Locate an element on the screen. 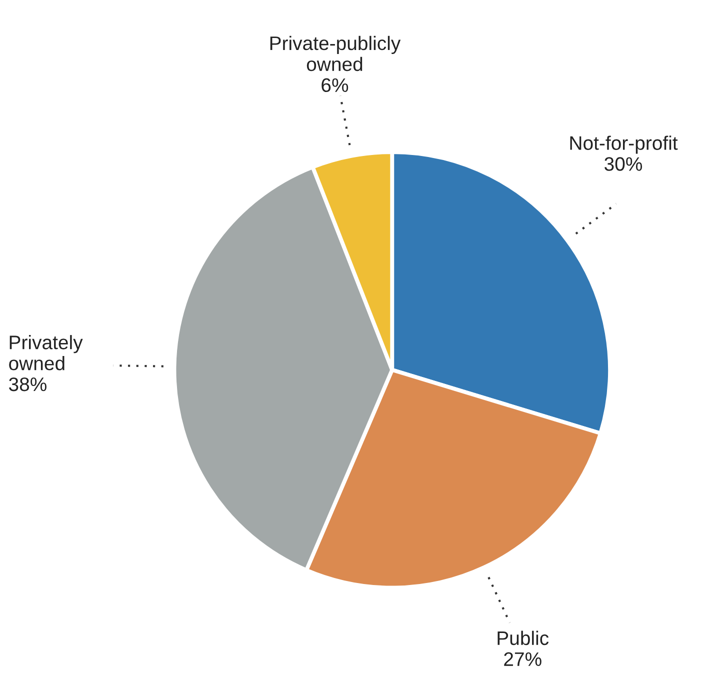  data-label: 38% is located at coordinates (27, 384).